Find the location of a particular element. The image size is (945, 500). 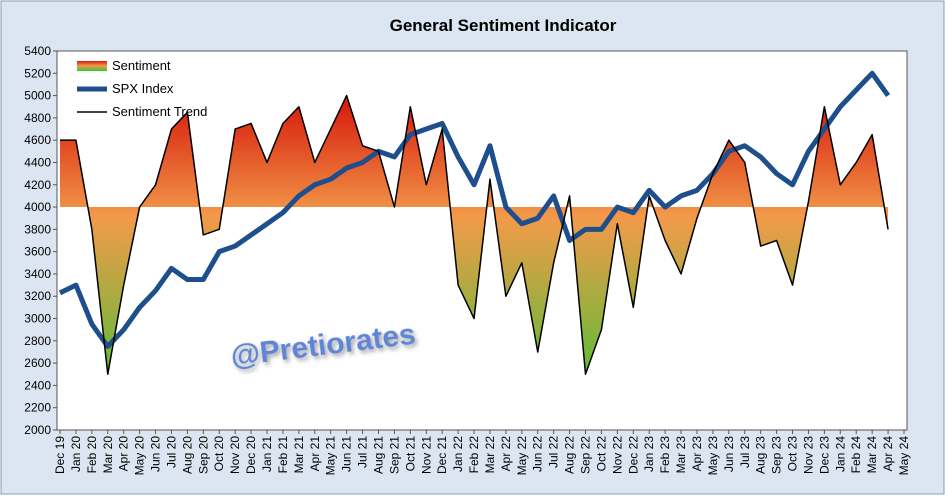

y-tick-label: 2600 is located at coordinates (37, 363).